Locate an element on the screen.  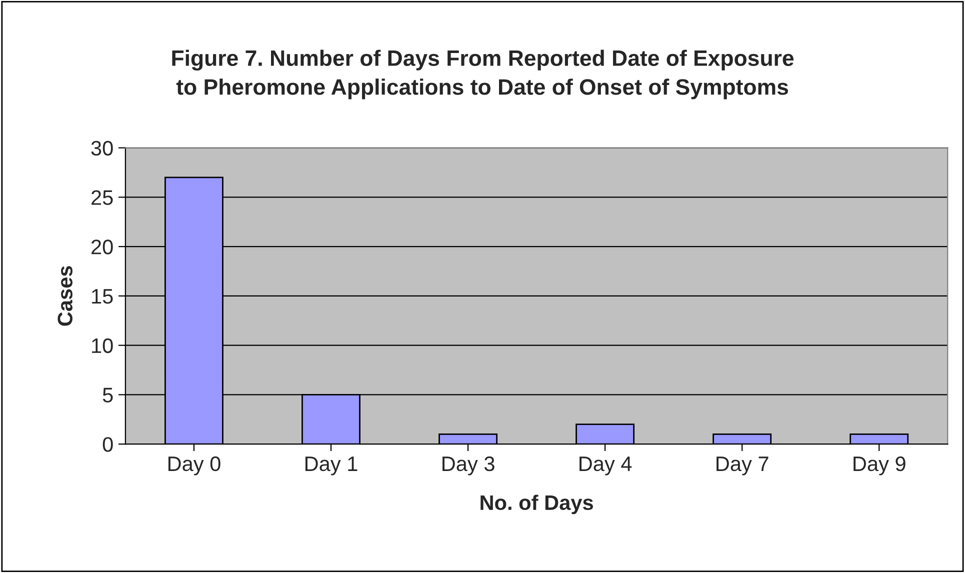
x-tick-label: Day 4 is located at coordinates (606, 466).